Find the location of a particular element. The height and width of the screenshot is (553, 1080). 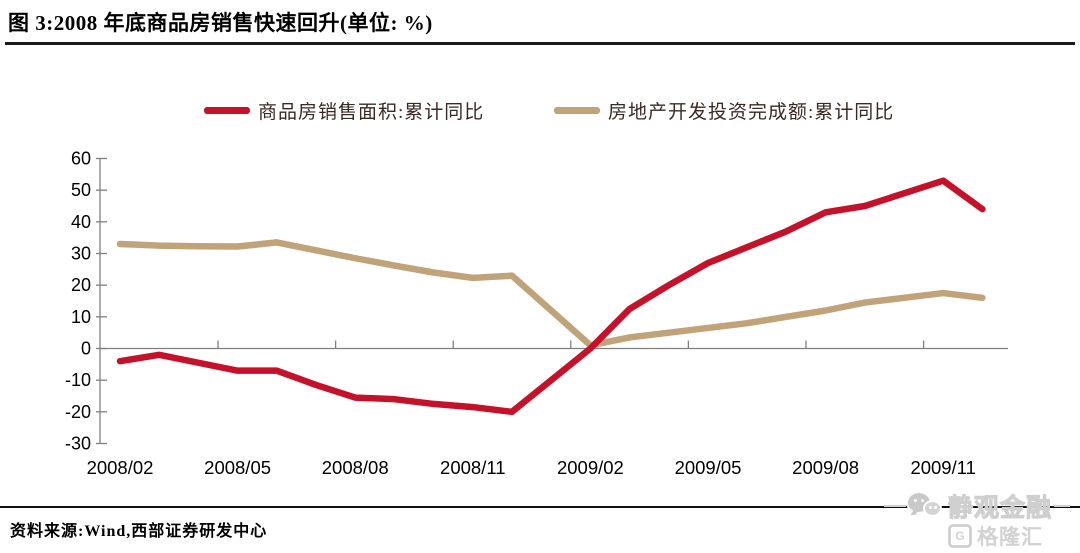

y-tick-label: 60 is located at coordinates (81, 158).